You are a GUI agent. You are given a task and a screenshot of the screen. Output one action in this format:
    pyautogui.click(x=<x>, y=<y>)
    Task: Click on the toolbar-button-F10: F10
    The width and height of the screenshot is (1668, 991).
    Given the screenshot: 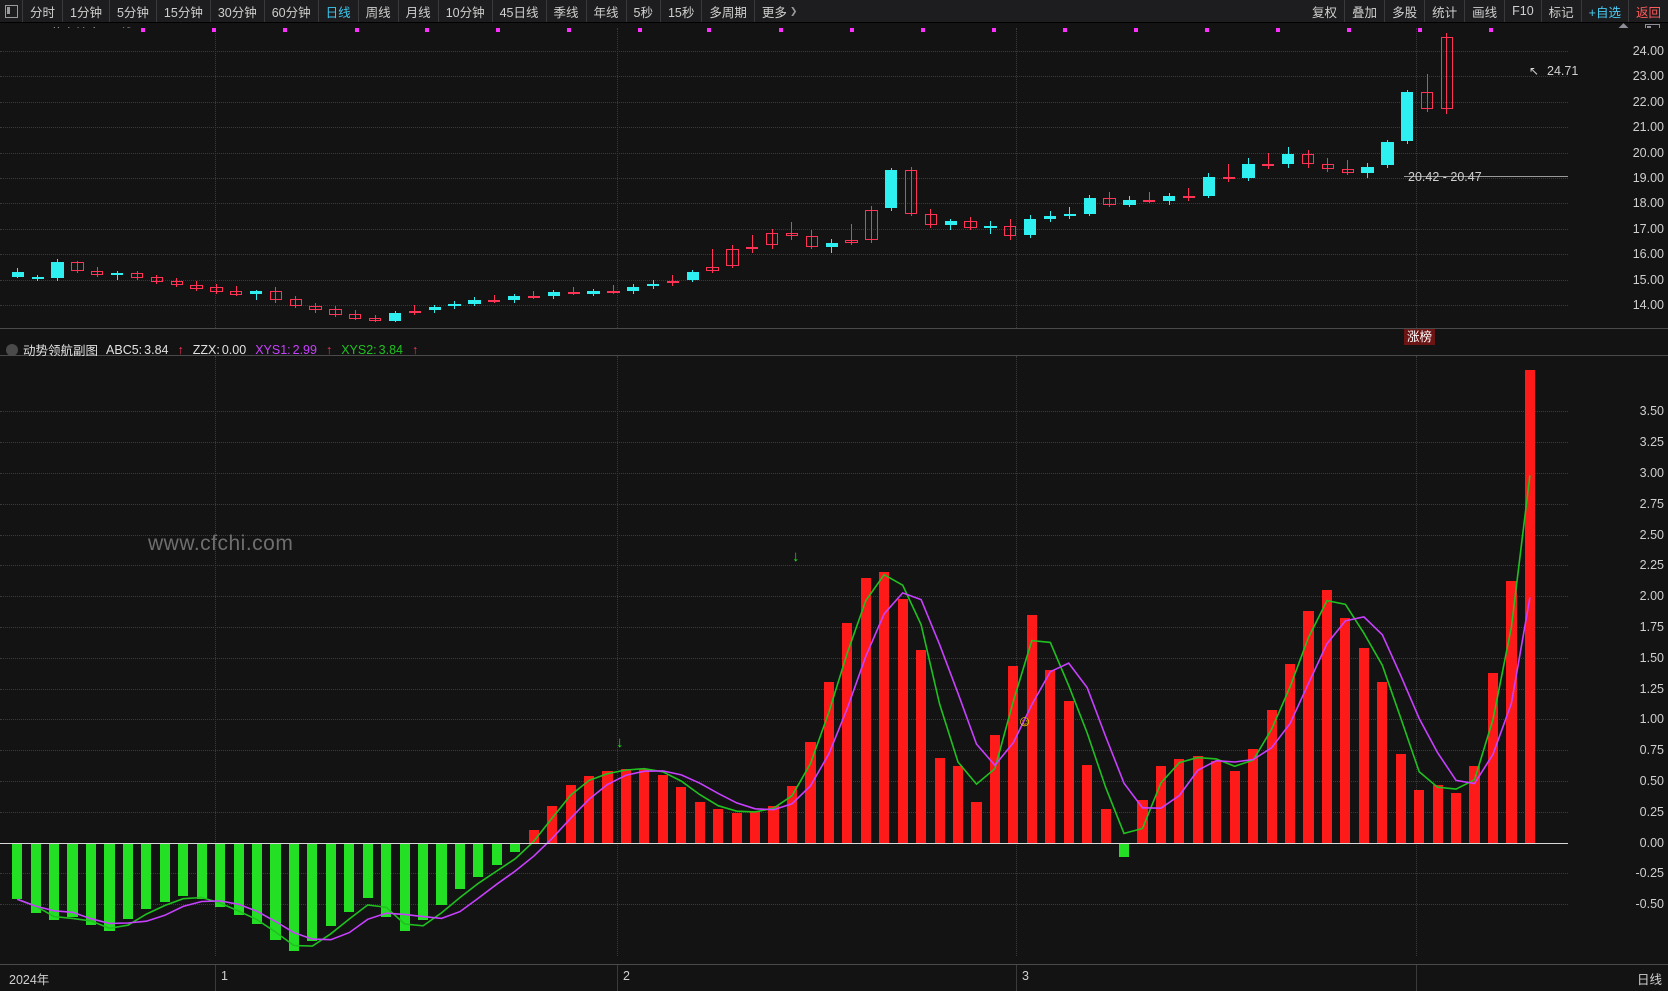 What is the action you would take?
    pyautogui.click(x=1523, y=11)
    